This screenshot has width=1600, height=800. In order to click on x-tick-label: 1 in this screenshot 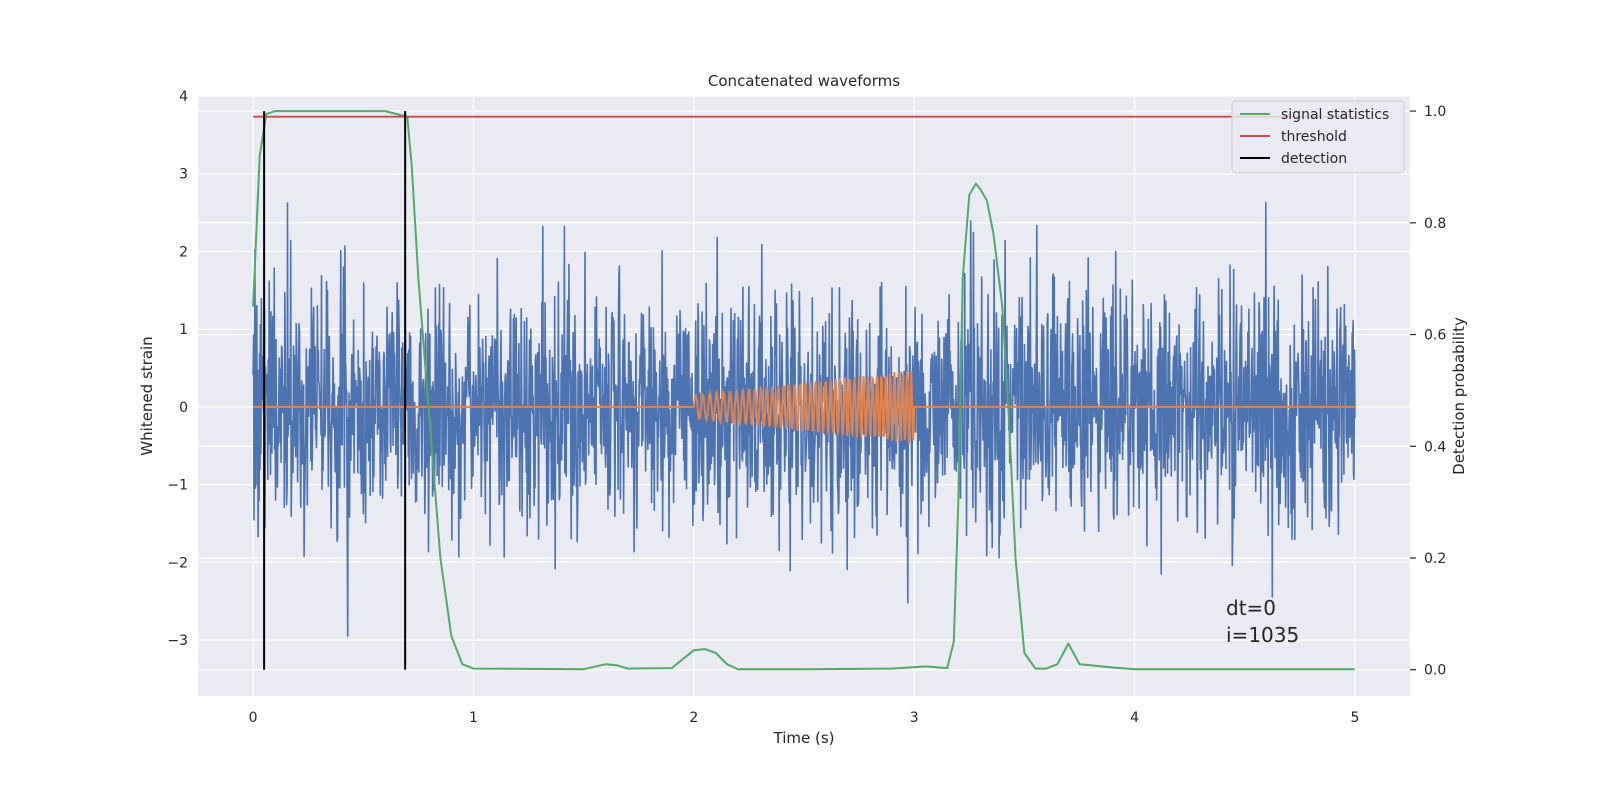, I will do `click(473, 718)`.